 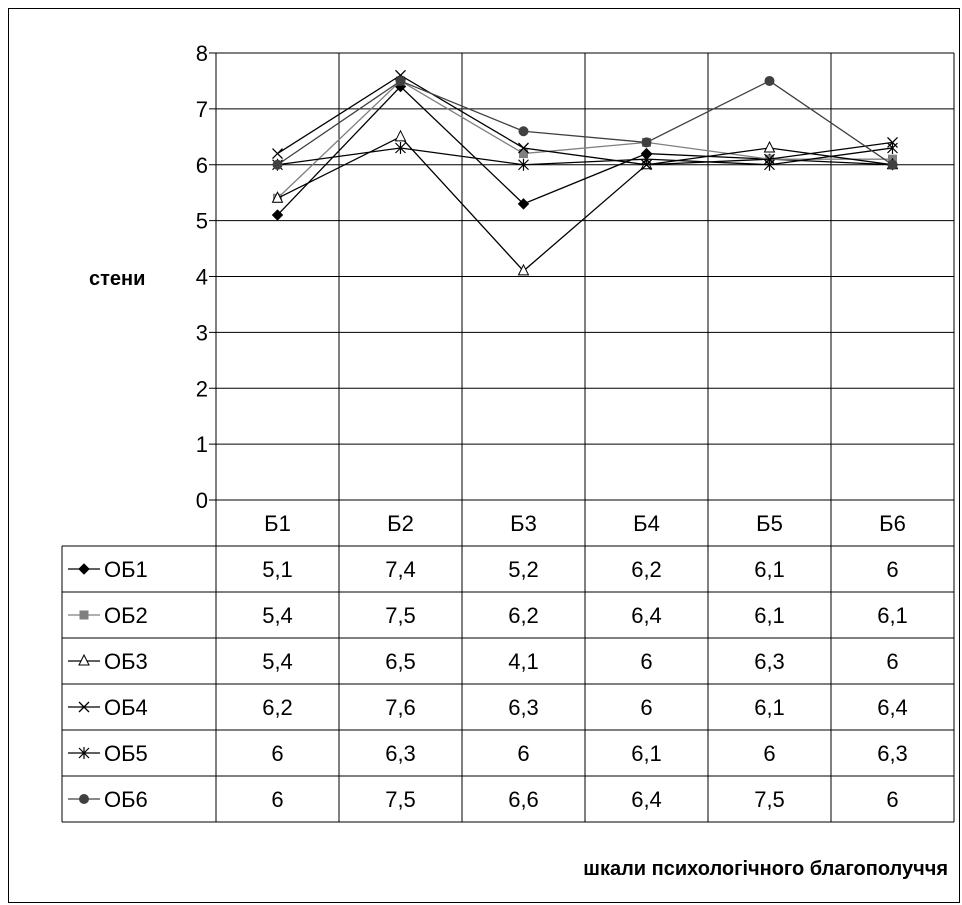 I want to click on data-label: 4,1, so click(x=523, y=661).